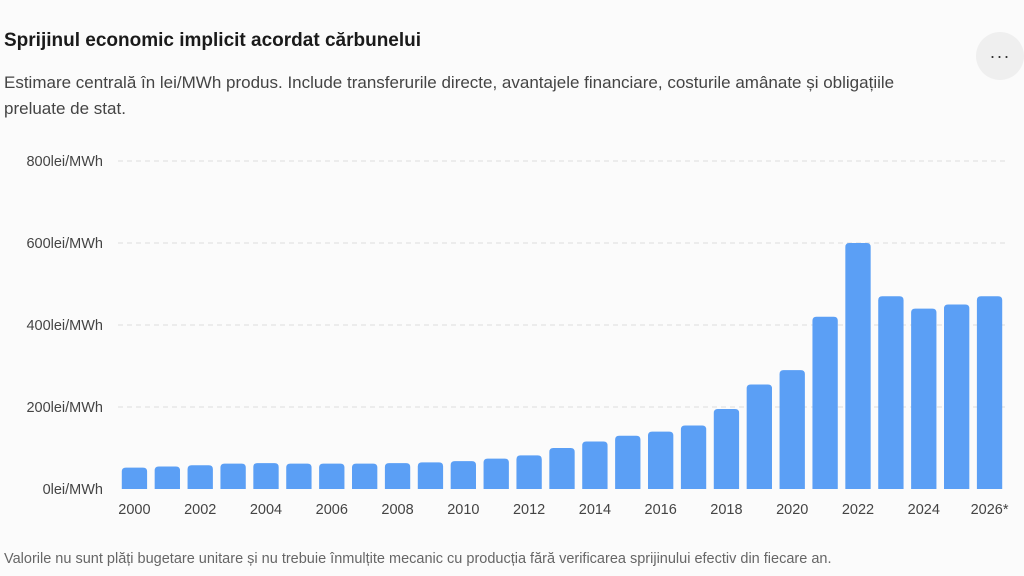 This screenshot has width=1024, height=576. Describe the element at coordinates (759, 436) in the screenshot. I see `bar-2019` at that location.